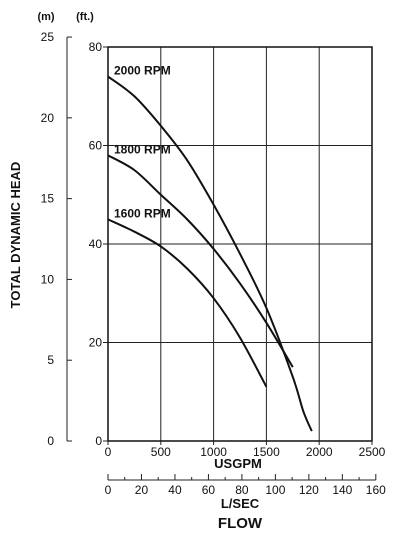 Image resolution: width=400 pixels, height=537 pixels. Describe the element at coordinates (161, 452) in the screenshot. I see `usgpm-tick-label: 500` at that location.